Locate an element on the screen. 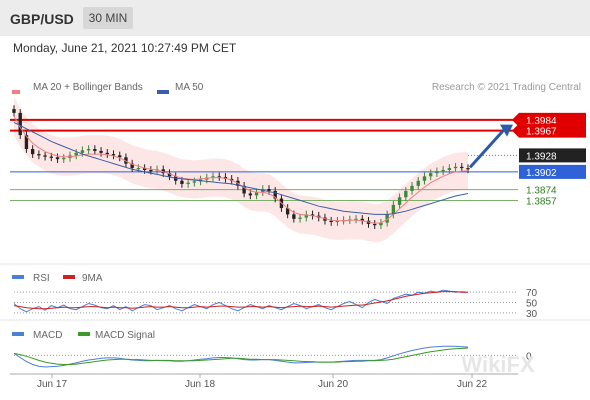 The image size is (590, 400). price-level-label: 1.3874 is located at coordinates (541, 191).